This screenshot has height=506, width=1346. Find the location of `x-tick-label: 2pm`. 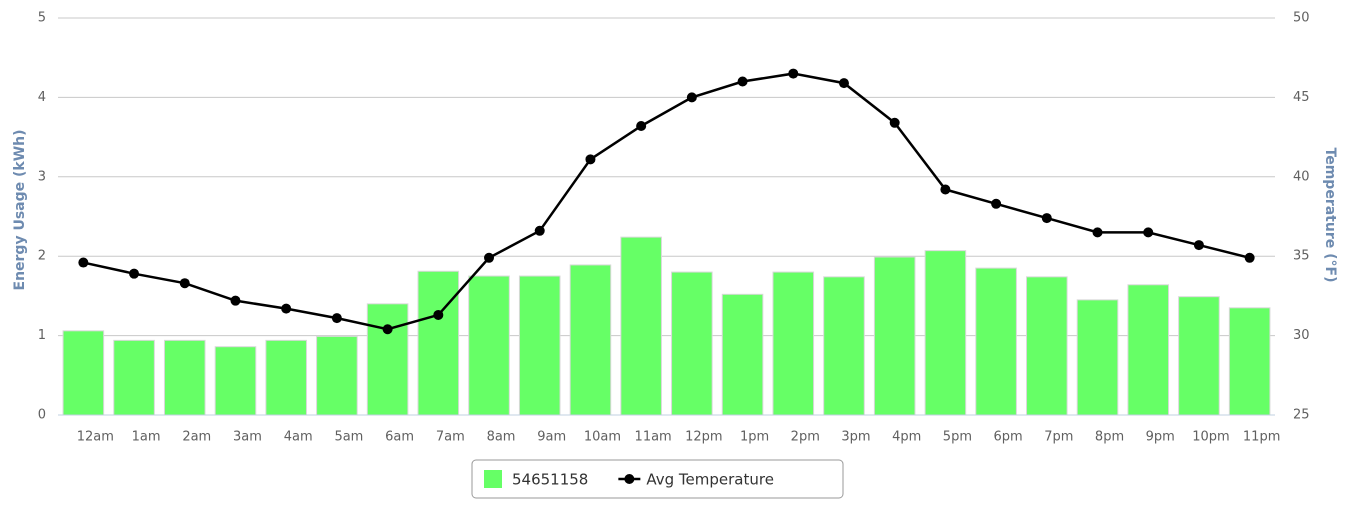

x-tick-label: 2pm is located at coordinates (805, 437).